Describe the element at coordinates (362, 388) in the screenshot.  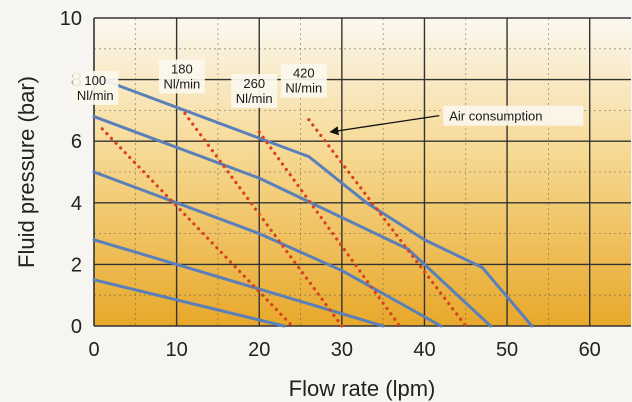
I see `x-axis-title: Flow rate (lpm)` at that location.